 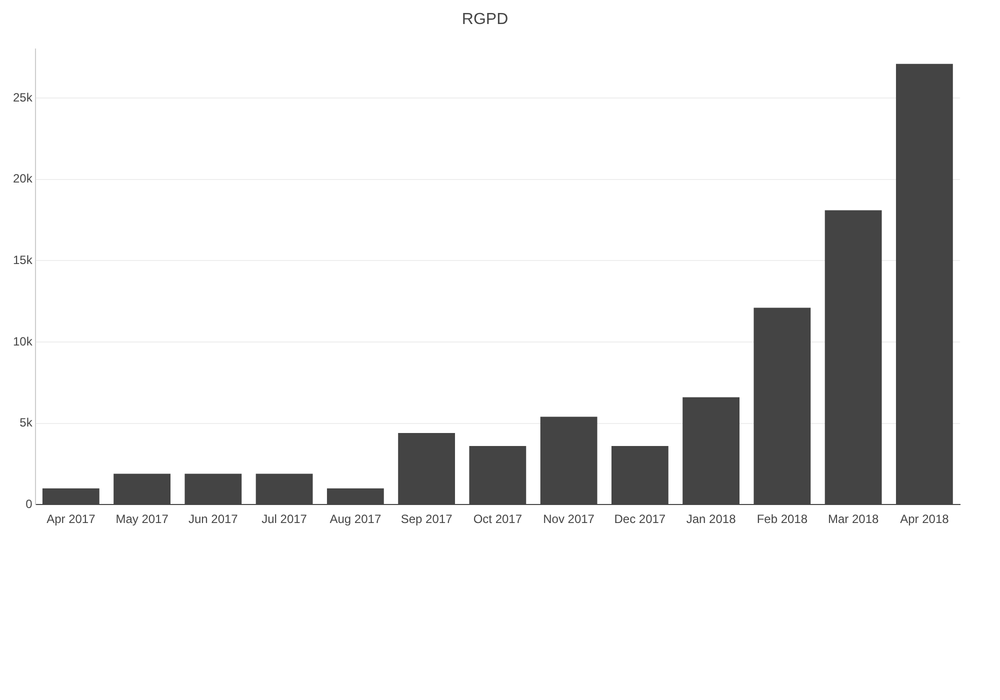 What do you see at coordinates (711, 519) in the screenshot?
I see `x-tick-label: Jan 2018` at bounding box center [711, 519].